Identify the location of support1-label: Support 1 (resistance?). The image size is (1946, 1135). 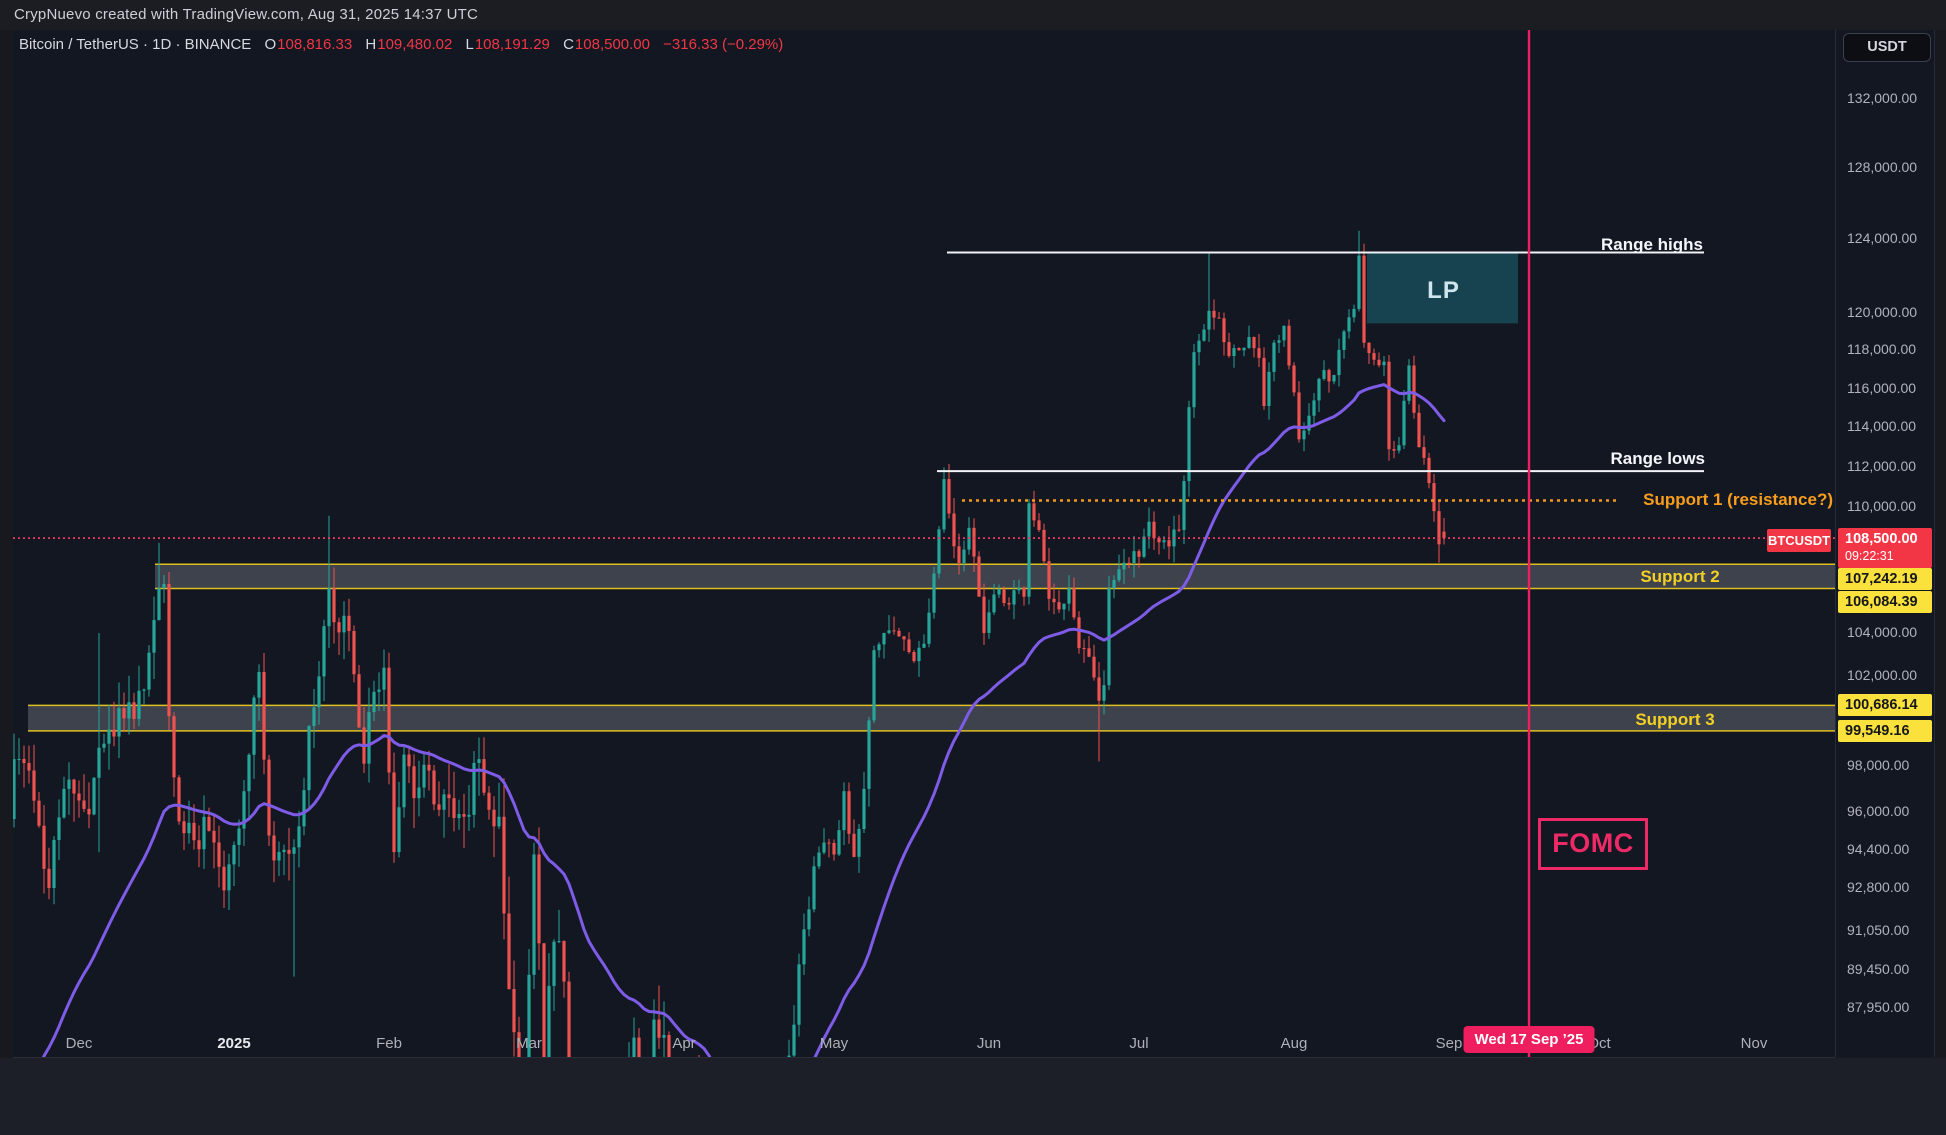
(1738, 499).